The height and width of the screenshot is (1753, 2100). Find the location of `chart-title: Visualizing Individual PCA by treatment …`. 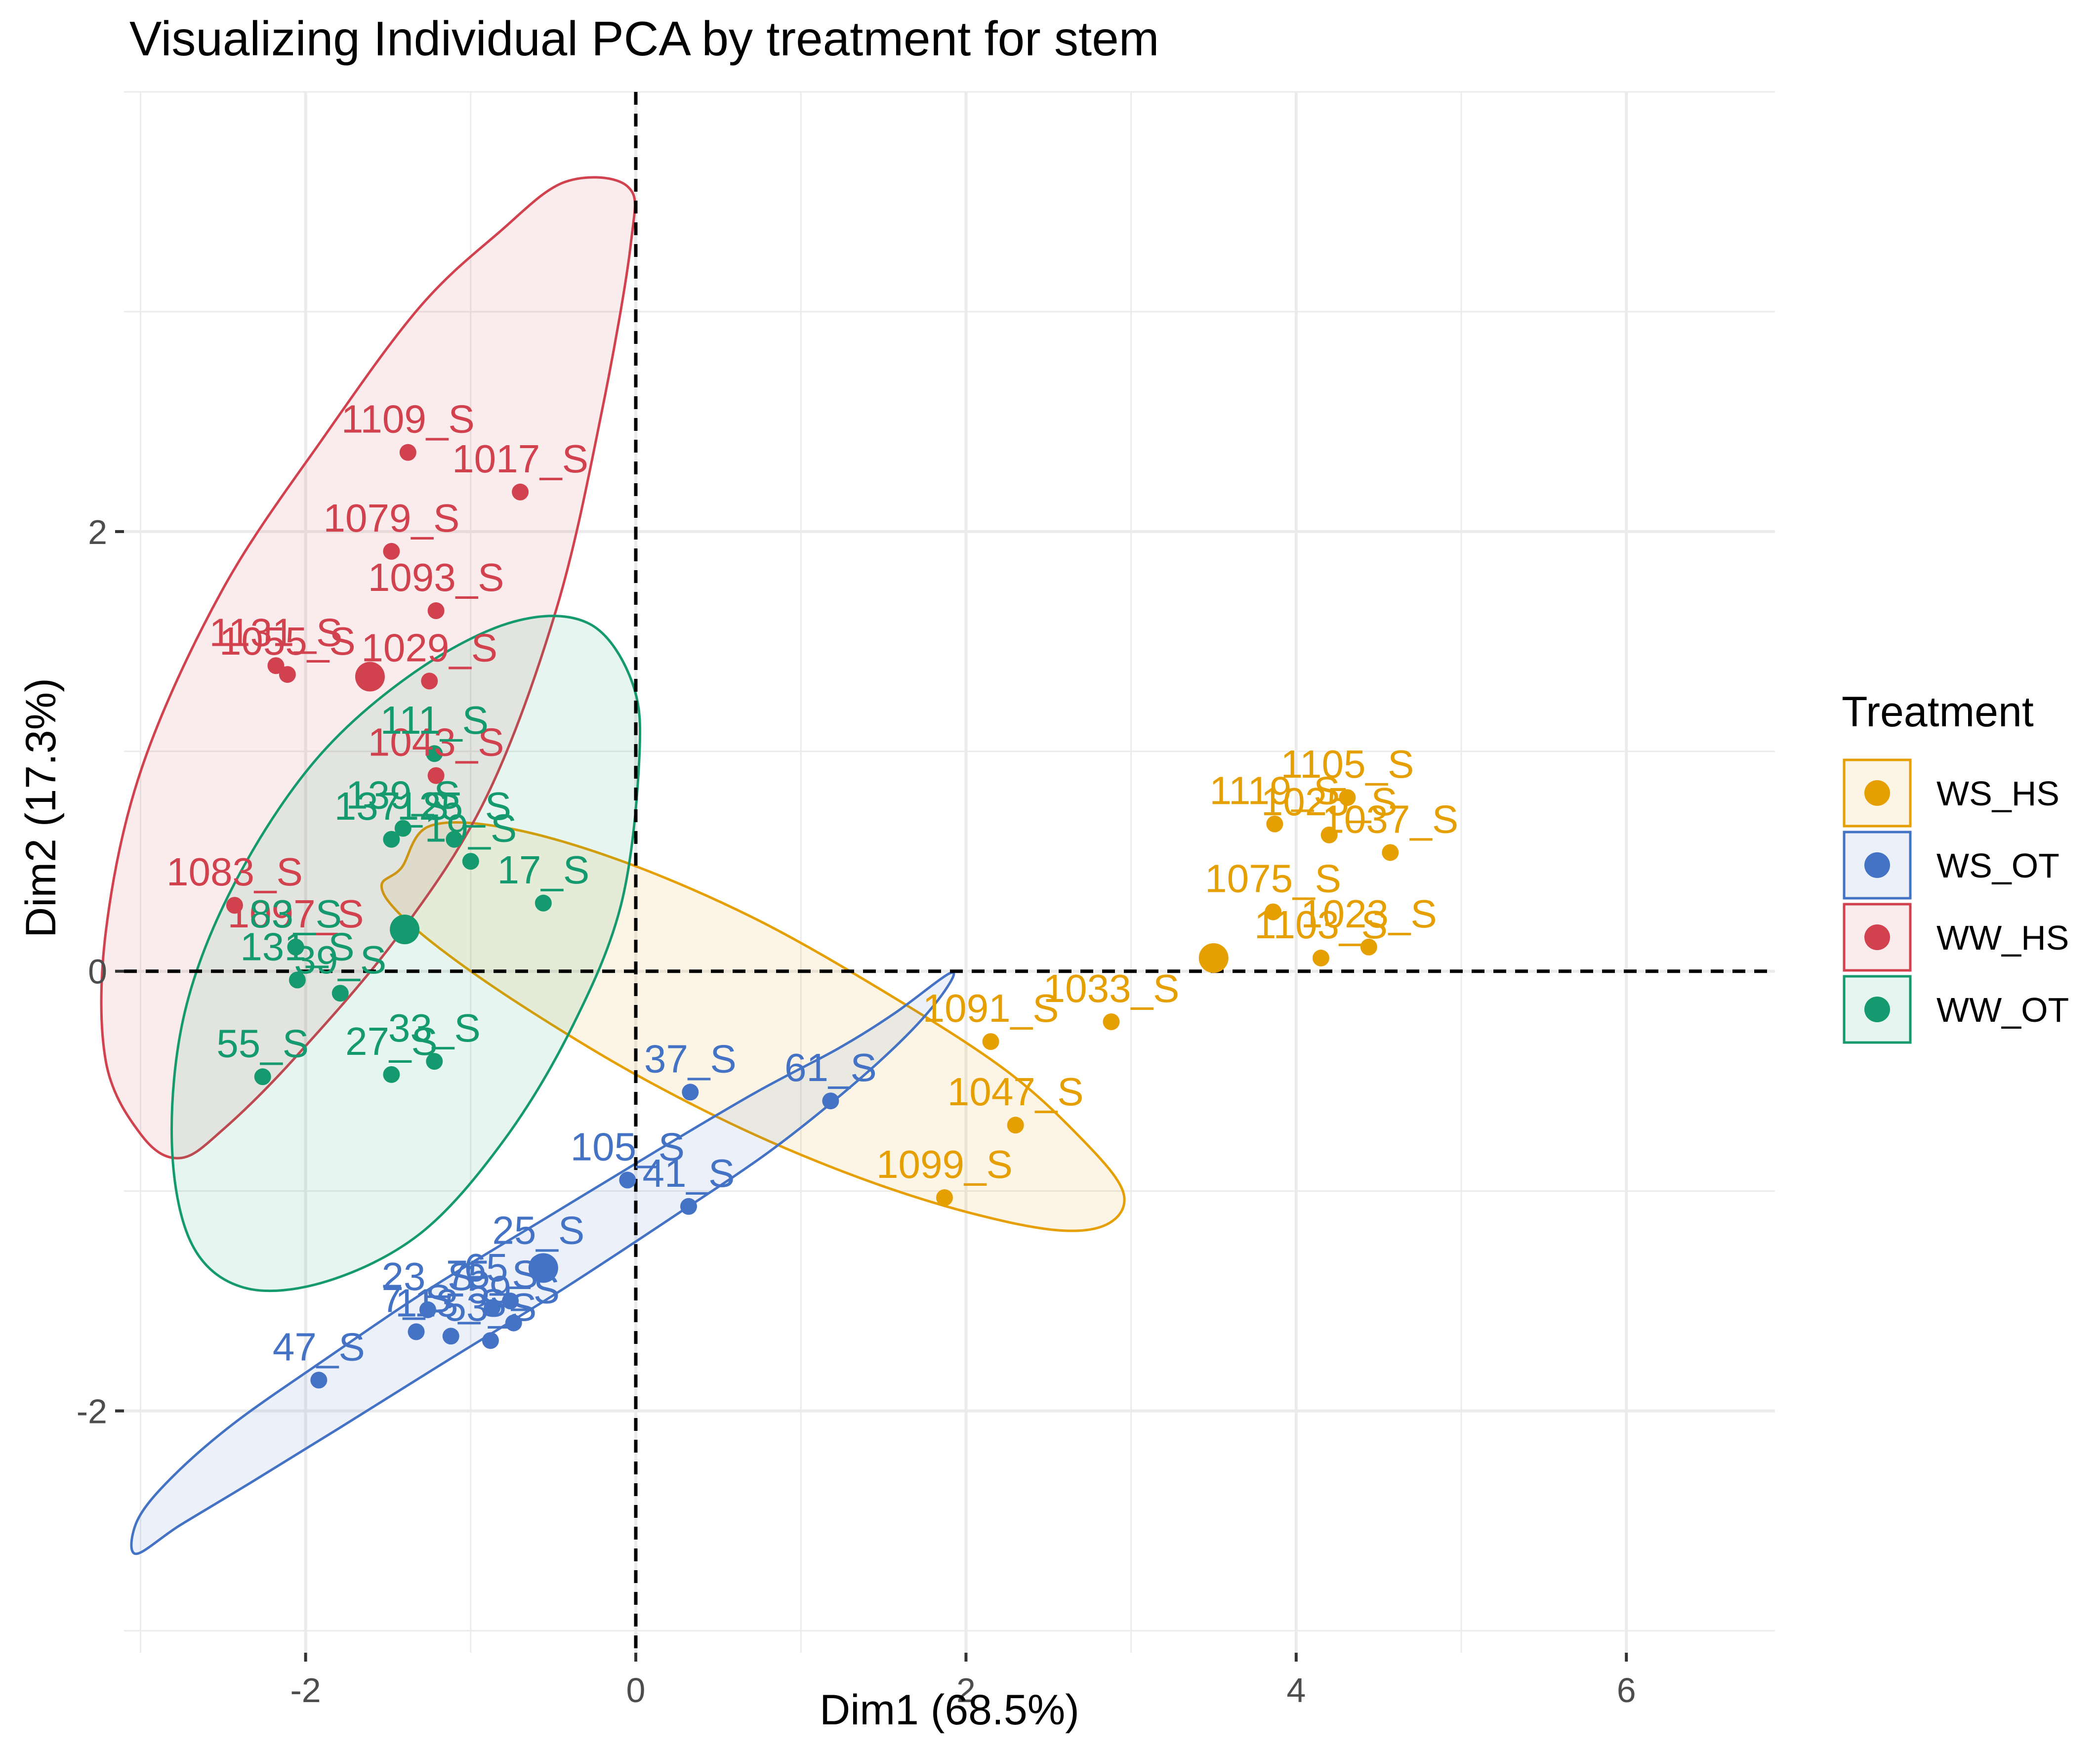

chart-title: Visualizing Individual PCA by treatment … is located at coordinates (644, 38).